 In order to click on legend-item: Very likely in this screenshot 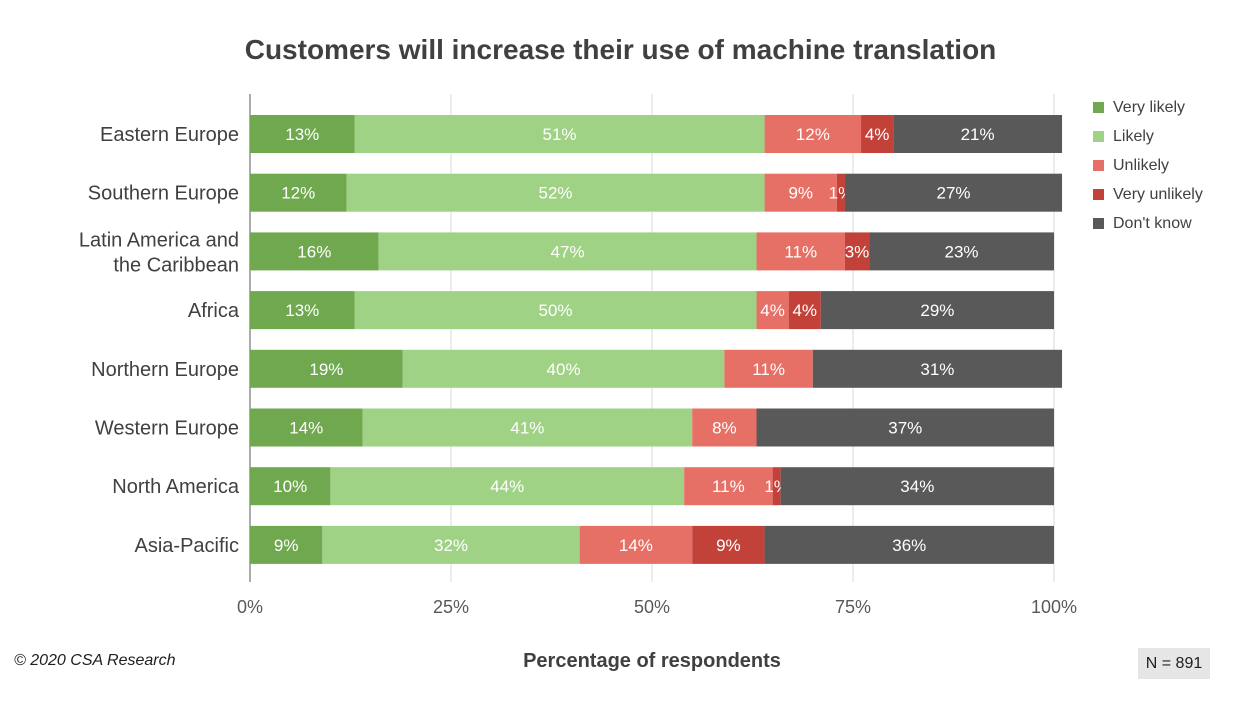, I will do `click(1148, 107)`.